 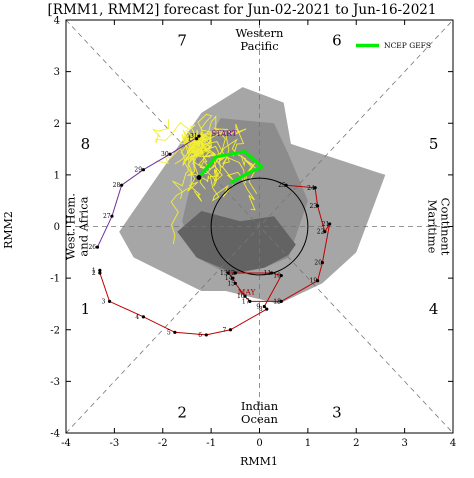 What do you see at coordinates (356, 443) in the screenshot?
I see `x-tick-label: 2` at bounding box center [356, 443].